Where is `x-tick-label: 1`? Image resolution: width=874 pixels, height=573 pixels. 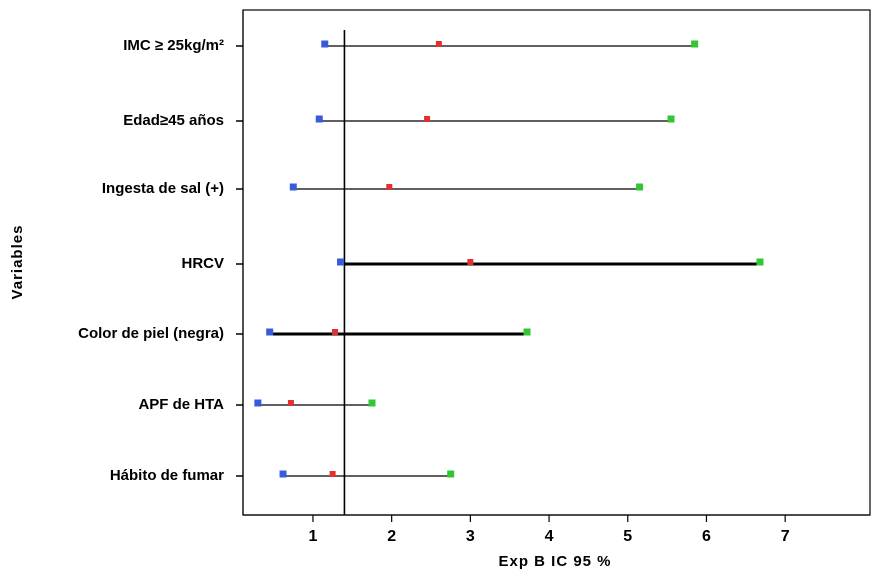
x-tick-label: 1 is located at coordinates (313, 536).